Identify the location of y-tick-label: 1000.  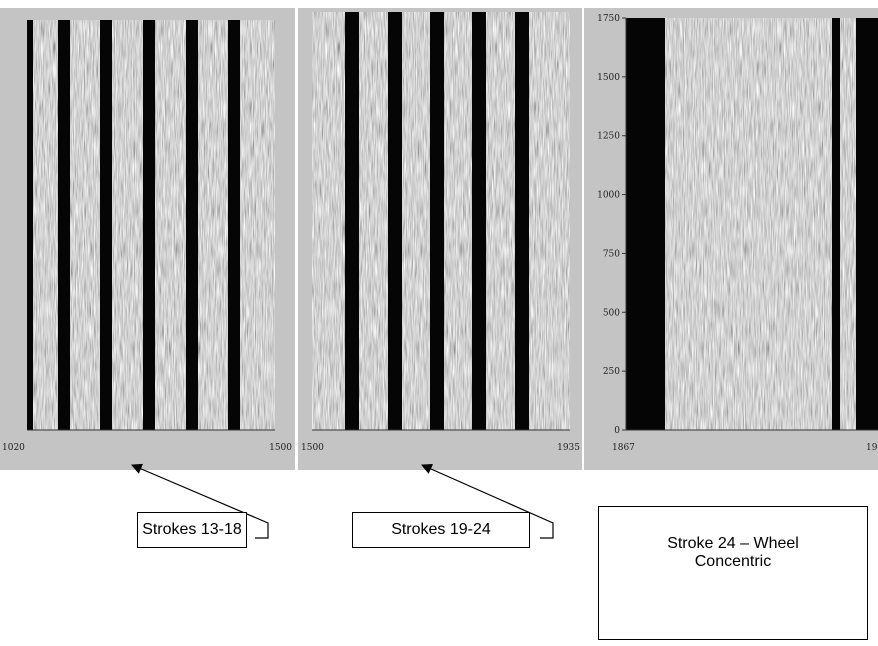
(608, 196).